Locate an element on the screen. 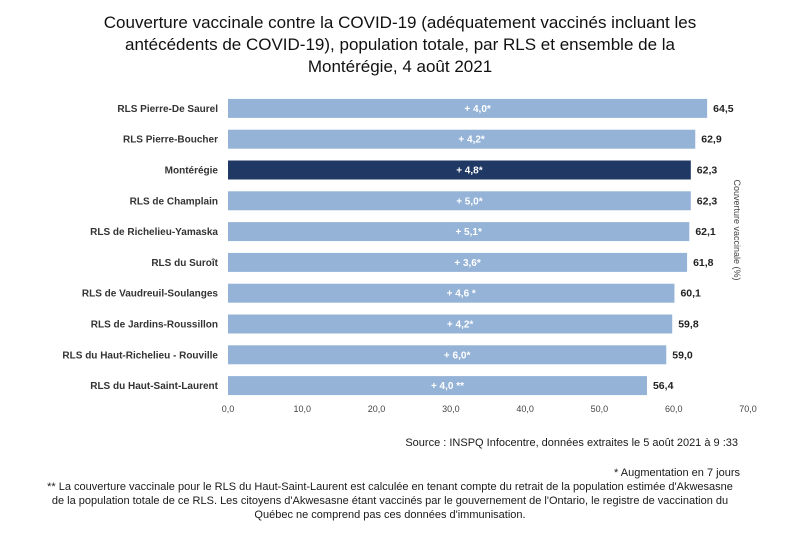 The image size is (800, 549). category-label: RLS de Jardins-Roussillon is located at coordinates (154, 325).